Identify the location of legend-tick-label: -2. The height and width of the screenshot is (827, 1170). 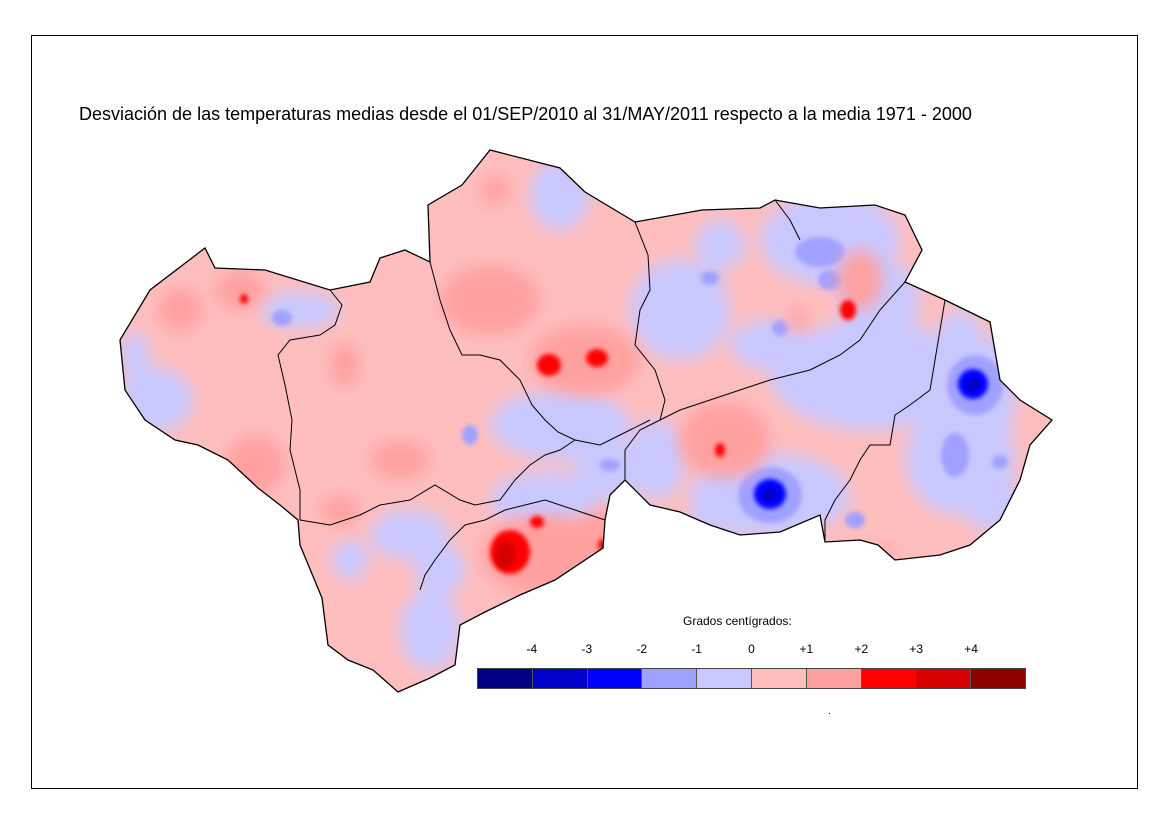
(642, 649).